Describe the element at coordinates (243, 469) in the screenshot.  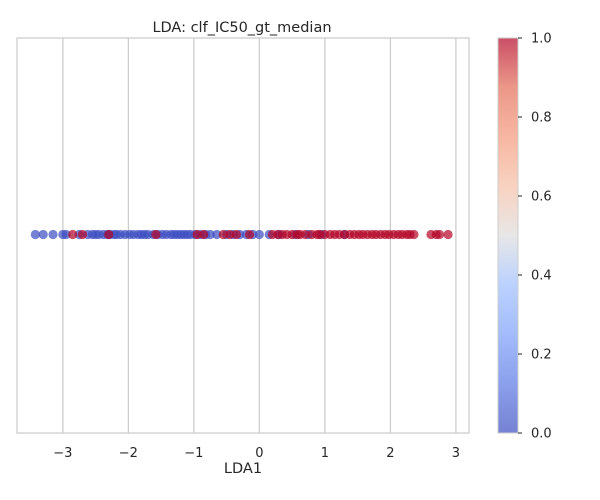
I see `x-axis-label: LDA1` at that location.